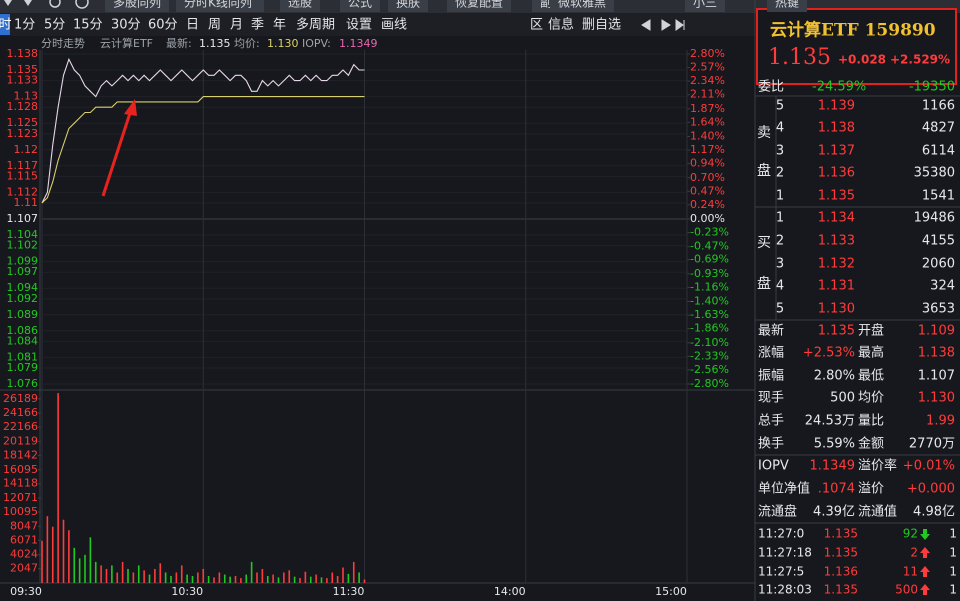  I want to click on side-label: 卖, so click(764, 133).